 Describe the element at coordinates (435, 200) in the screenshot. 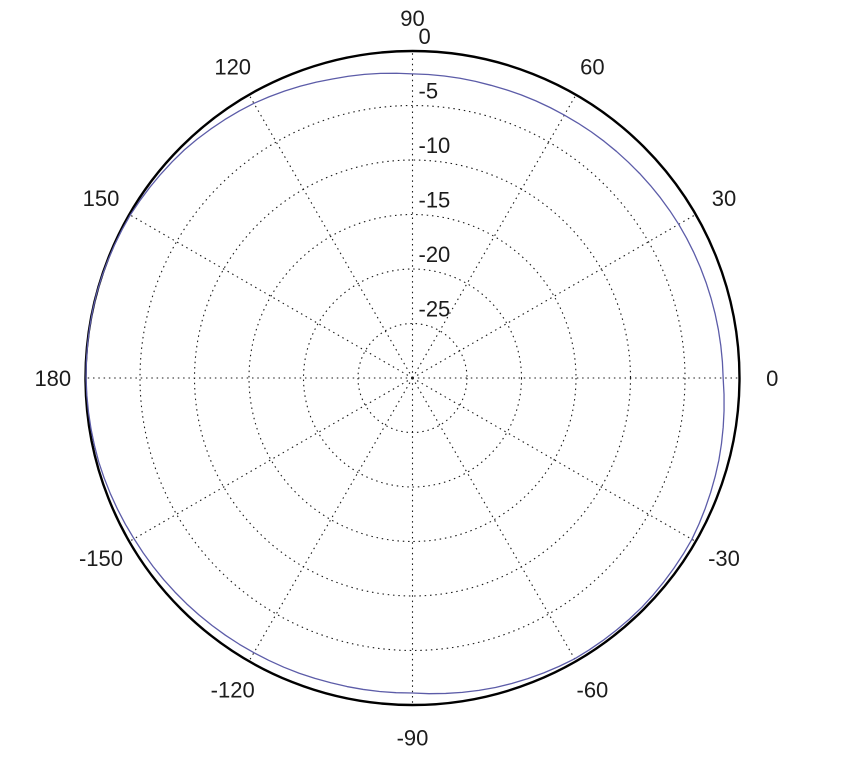

I see `radial-tick-label: -15` at that location.